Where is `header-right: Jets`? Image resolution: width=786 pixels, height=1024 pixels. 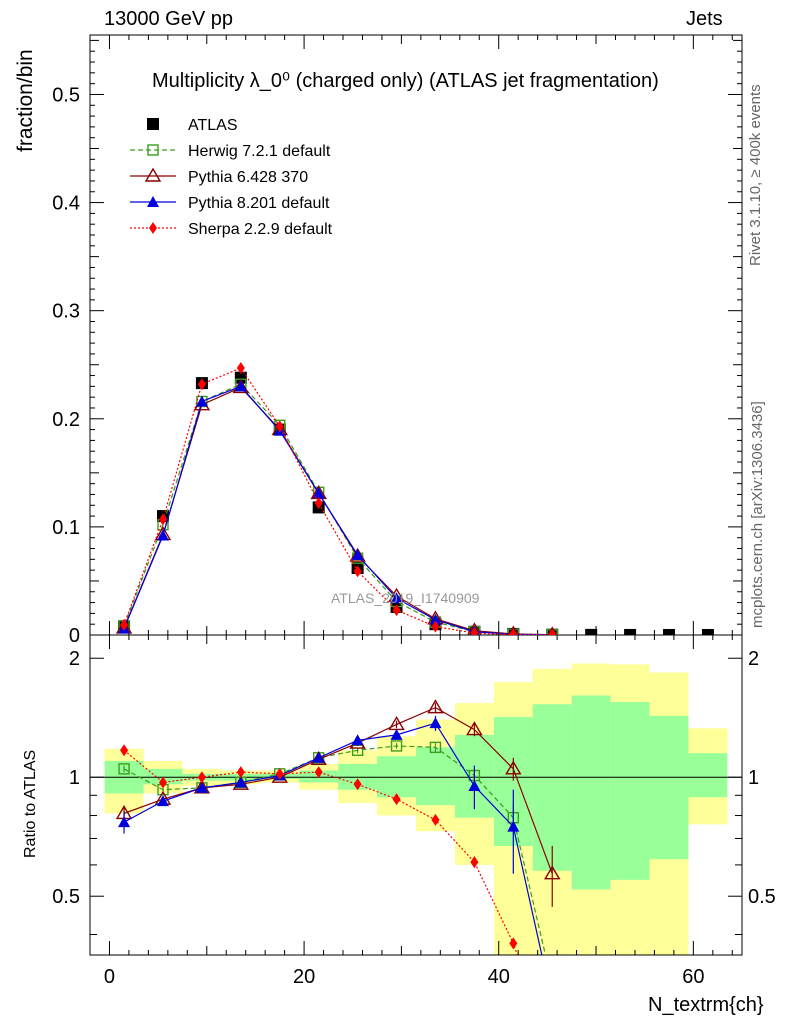 header-right: Jets is located at coordinates (704, 19).